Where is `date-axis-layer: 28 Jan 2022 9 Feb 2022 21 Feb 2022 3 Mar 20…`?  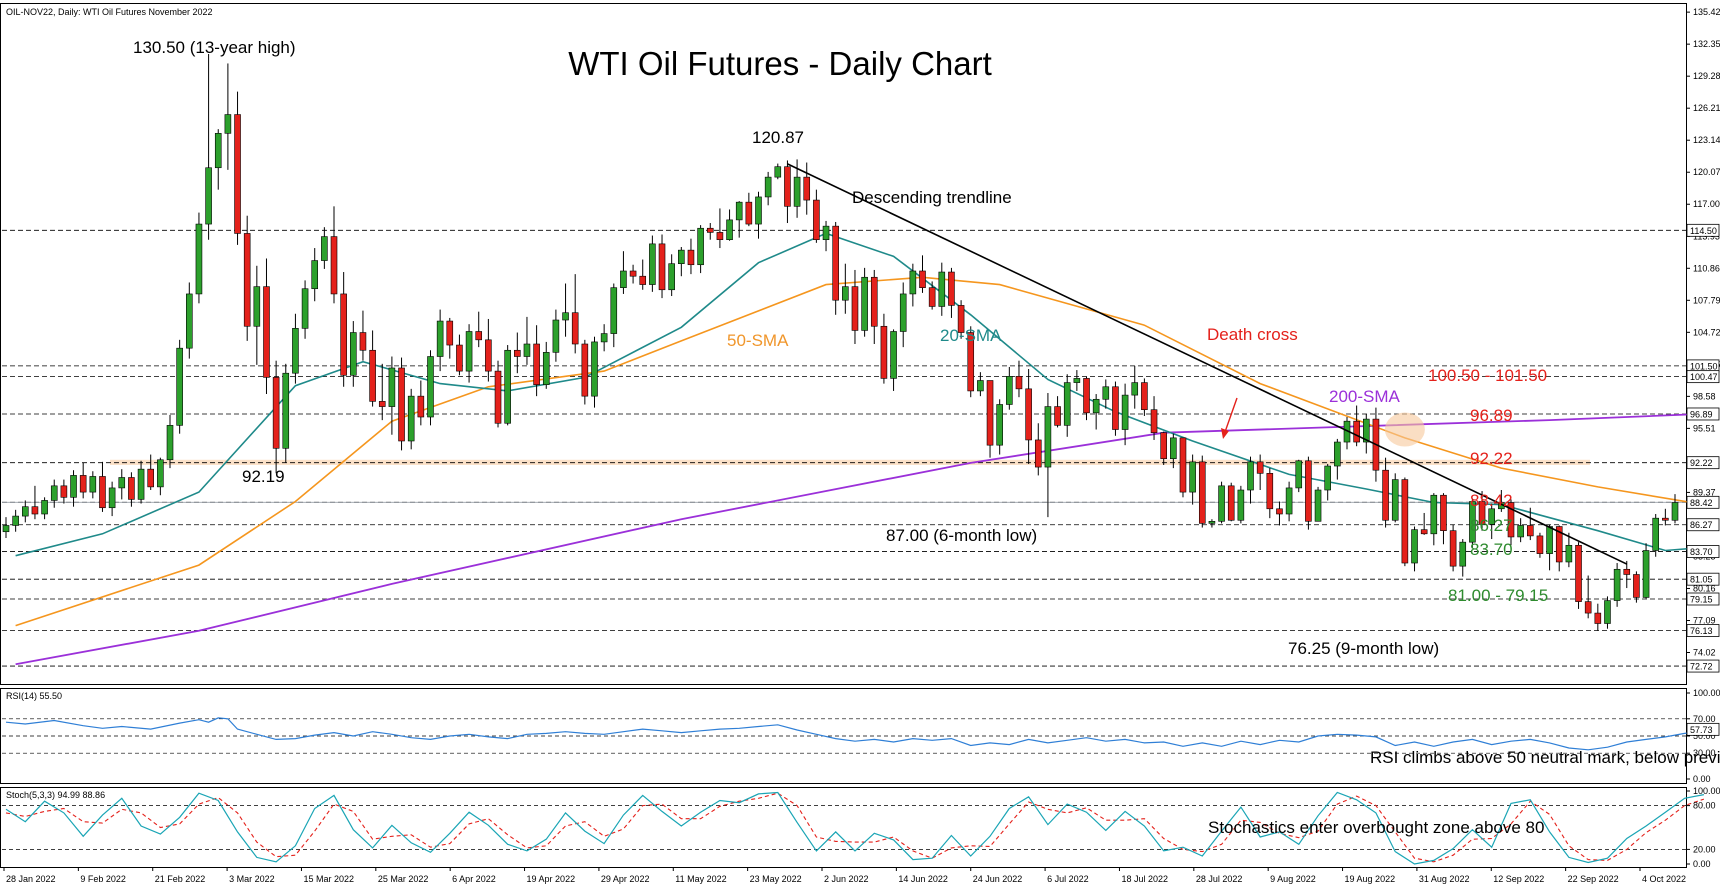 date-axis-layer: 28 Jan 2022 9 Feb 2022 21 Feb 2022 3 Mar 20… is located at coordinates (844, 875).